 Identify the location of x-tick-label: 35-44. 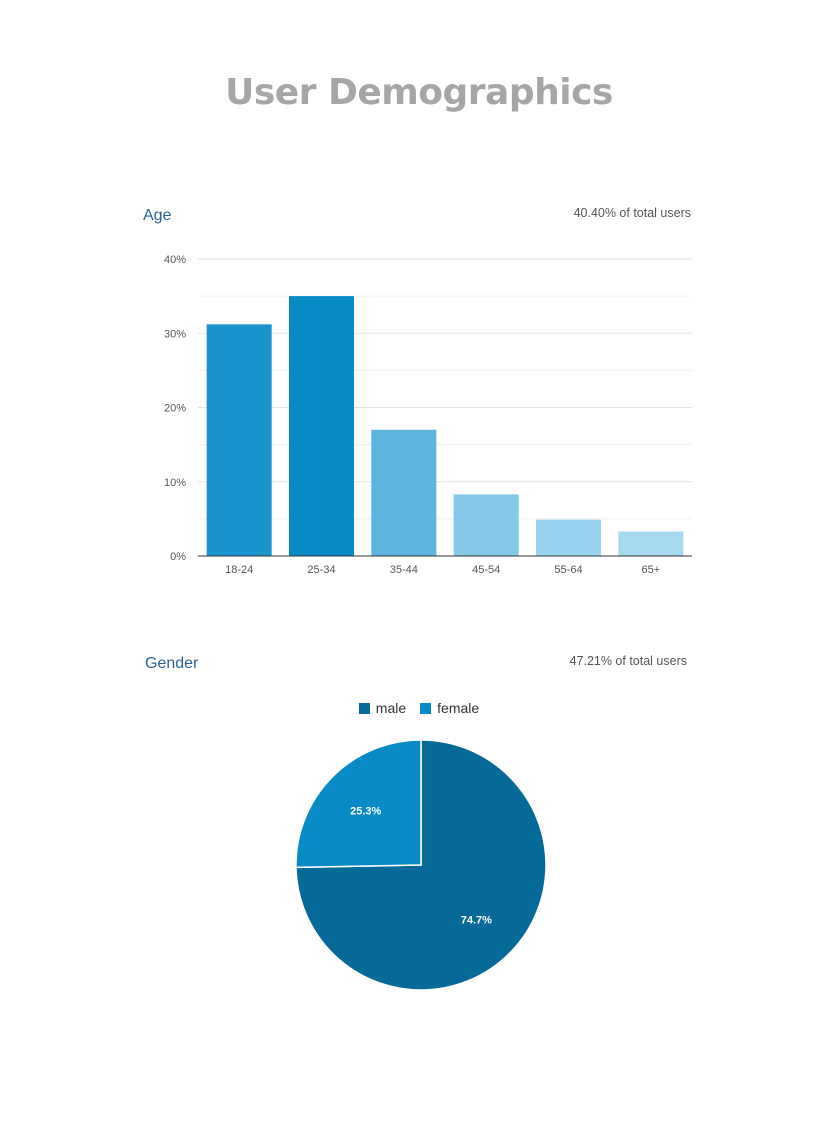
(404, 570).